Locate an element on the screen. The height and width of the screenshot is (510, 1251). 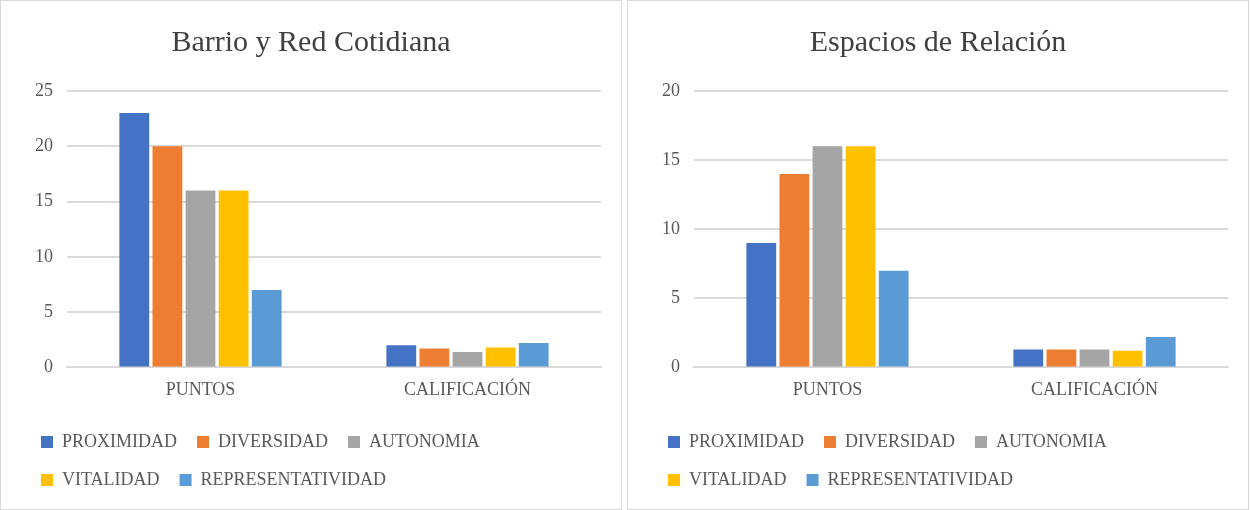
chart-title: Barrio y Red Cotidiana is located at coordinates (311, 40).